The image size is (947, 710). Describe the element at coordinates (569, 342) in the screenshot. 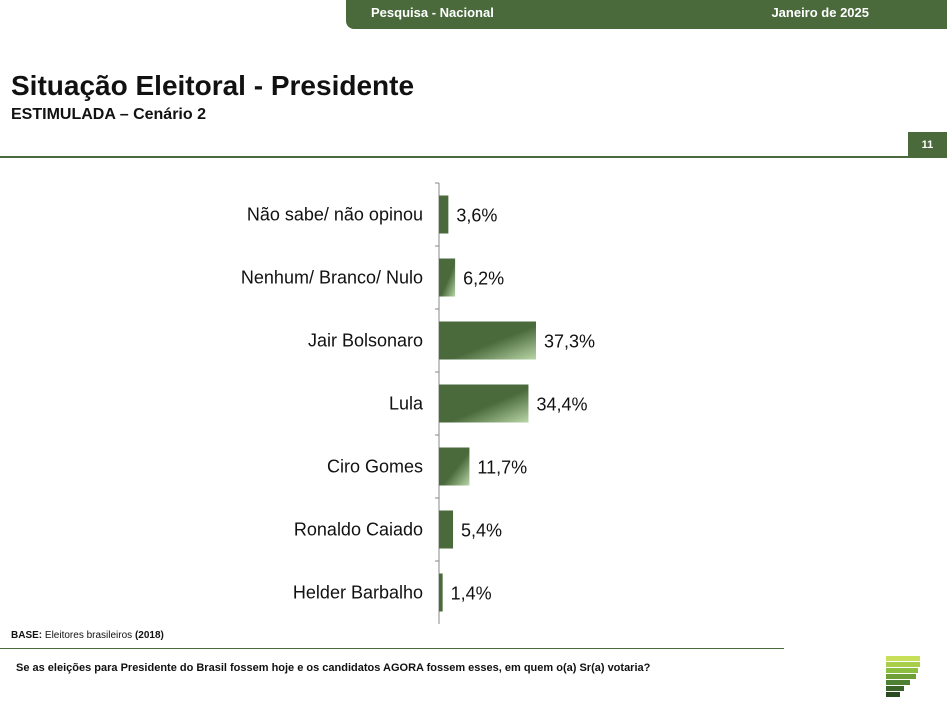

I see `data-label: 37,3%` at that location.